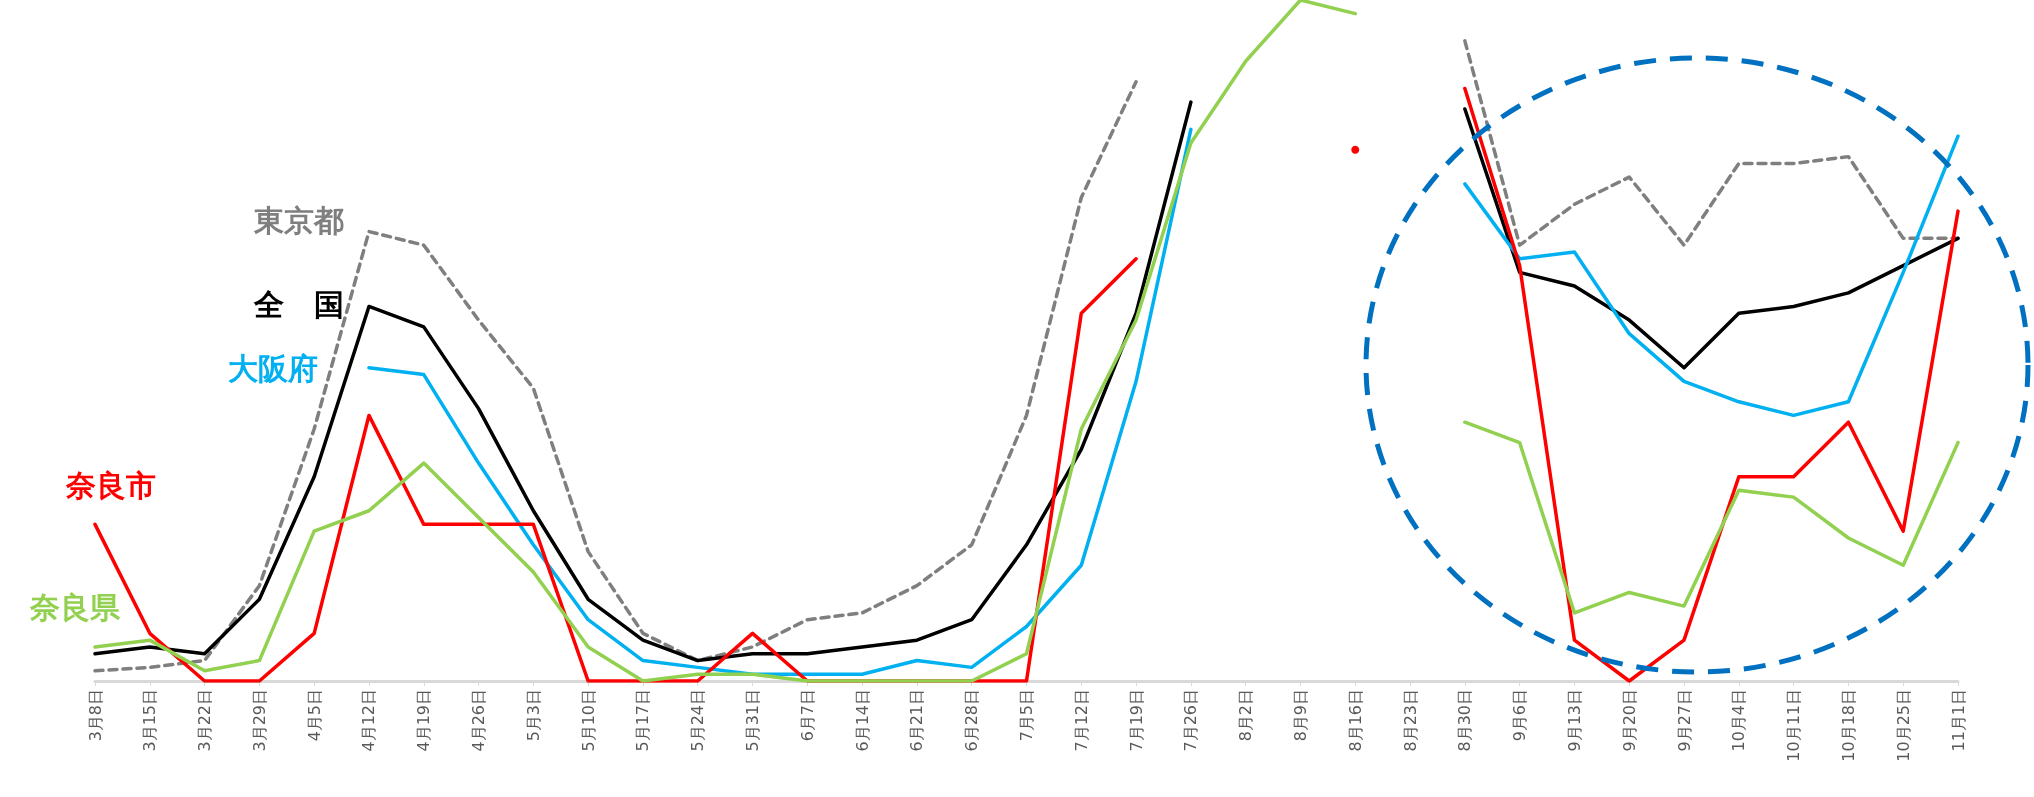 This screenshot has width=2034, height=797. I want to click on x-tick-label: 4月26日, so click(479, 720).